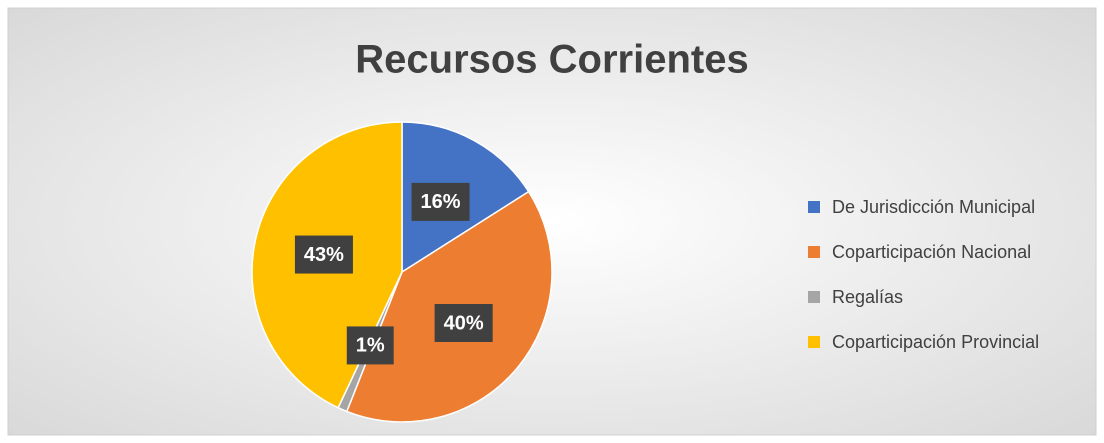  What do you see at coordinates (933, 207) in the screenshot?
I see `legend-label: De Jurisdicción Municipal` at bounding box center [933, 207].